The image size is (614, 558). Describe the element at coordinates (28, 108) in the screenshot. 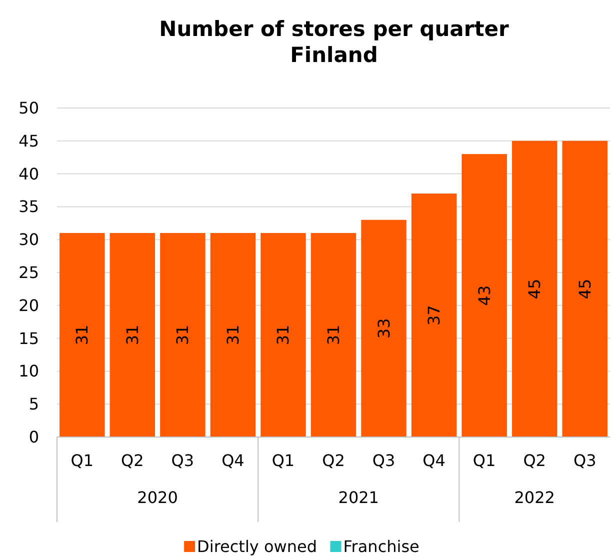

I see `y-tick-label: 50` at that location.